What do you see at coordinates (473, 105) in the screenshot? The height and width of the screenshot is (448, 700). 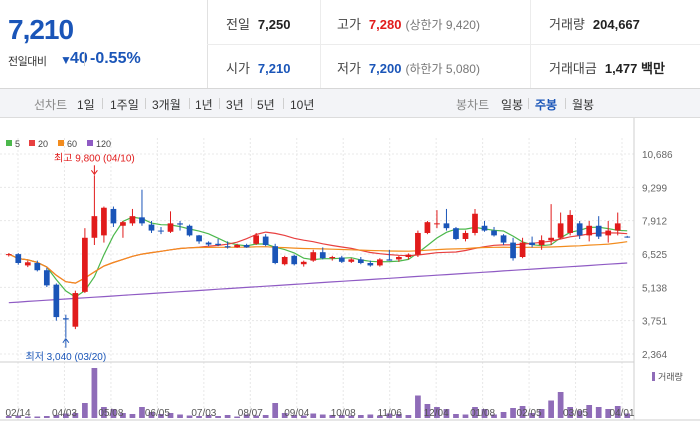 I see `candle-chart-label: 봉차트` at bounding box center [473, 105].